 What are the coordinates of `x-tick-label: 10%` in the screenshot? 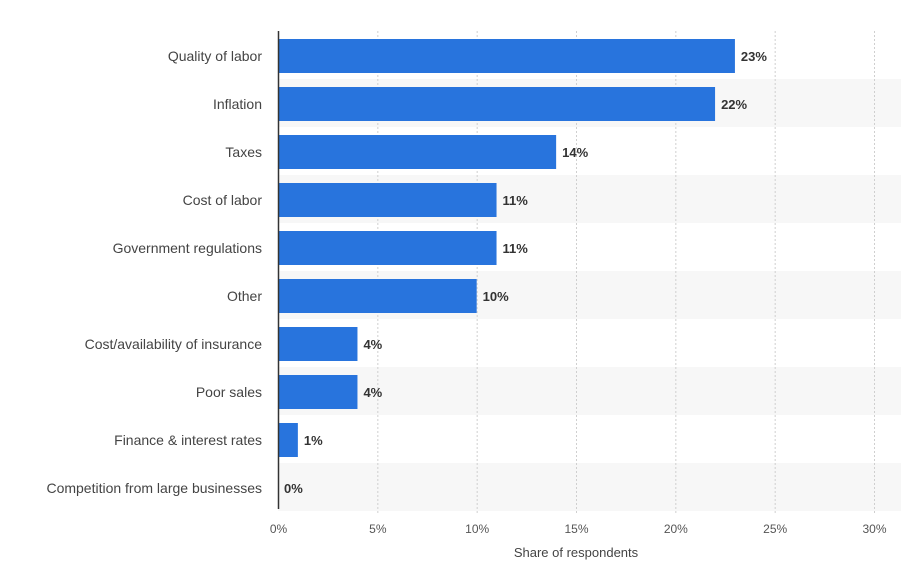 It's located at (477, 529).